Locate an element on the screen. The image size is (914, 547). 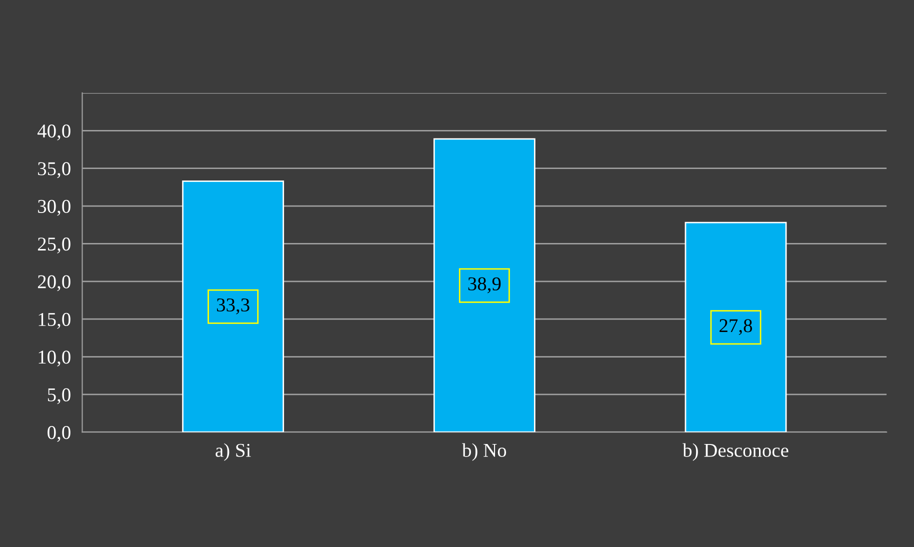
y-tick-label: 5,0 is located at coordinates (59, 396).